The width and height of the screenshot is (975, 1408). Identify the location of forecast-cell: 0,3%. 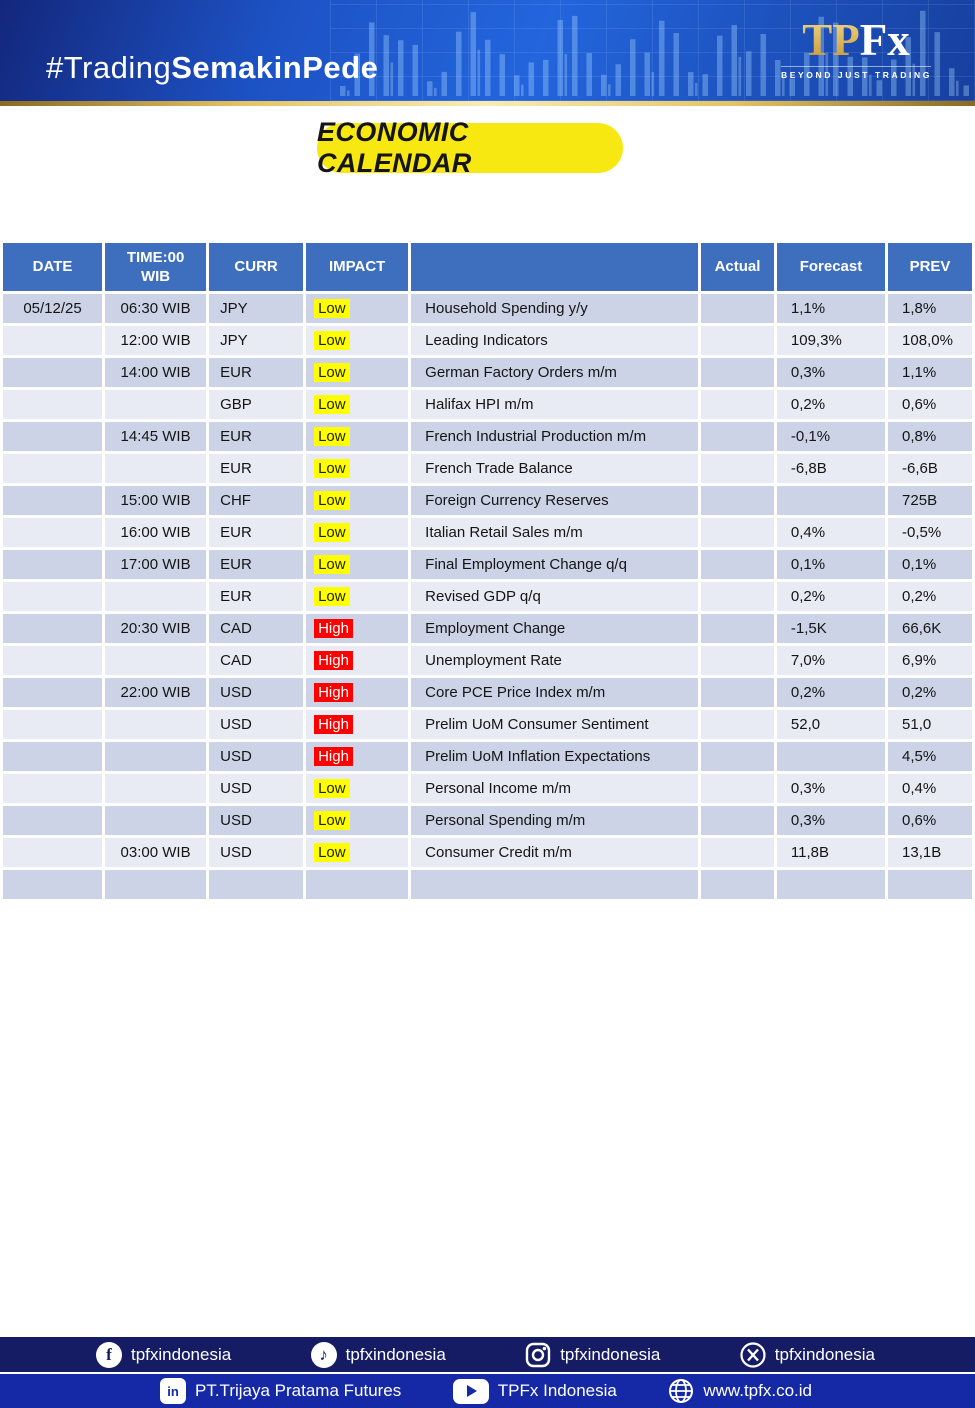
(831, 372).